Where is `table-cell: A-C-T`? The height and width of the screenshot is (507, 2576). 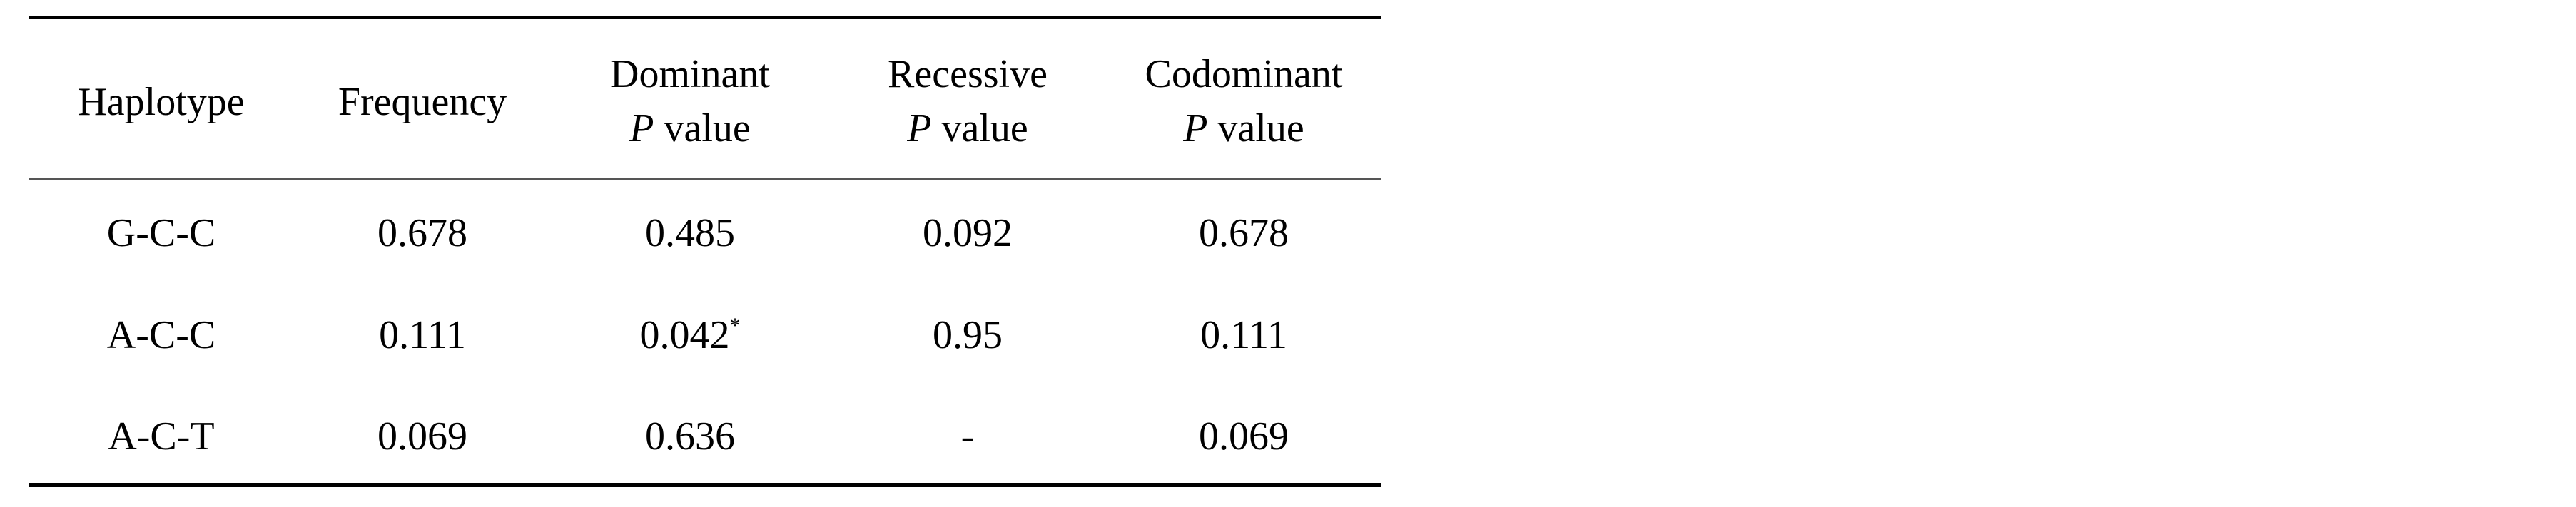 table-cell: A-C-T is located at coordinates (161, 436).